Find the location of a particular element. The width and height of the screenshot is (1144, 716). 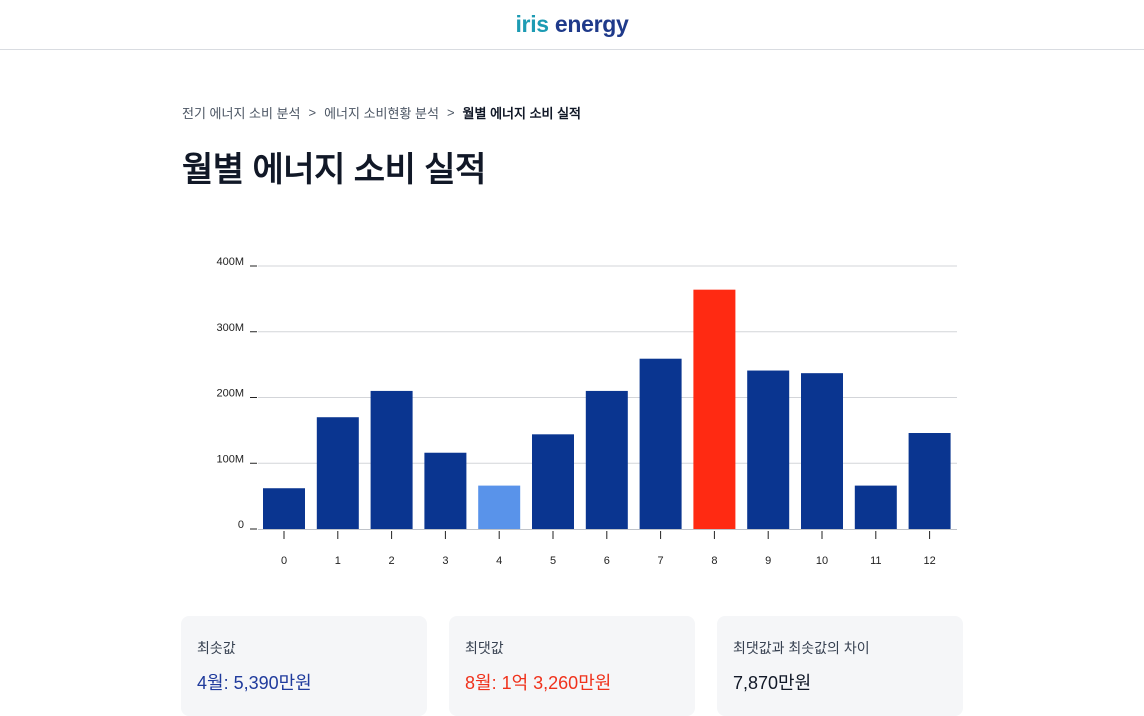

x-tick-label: 8 is located at coordinates (714, 561).